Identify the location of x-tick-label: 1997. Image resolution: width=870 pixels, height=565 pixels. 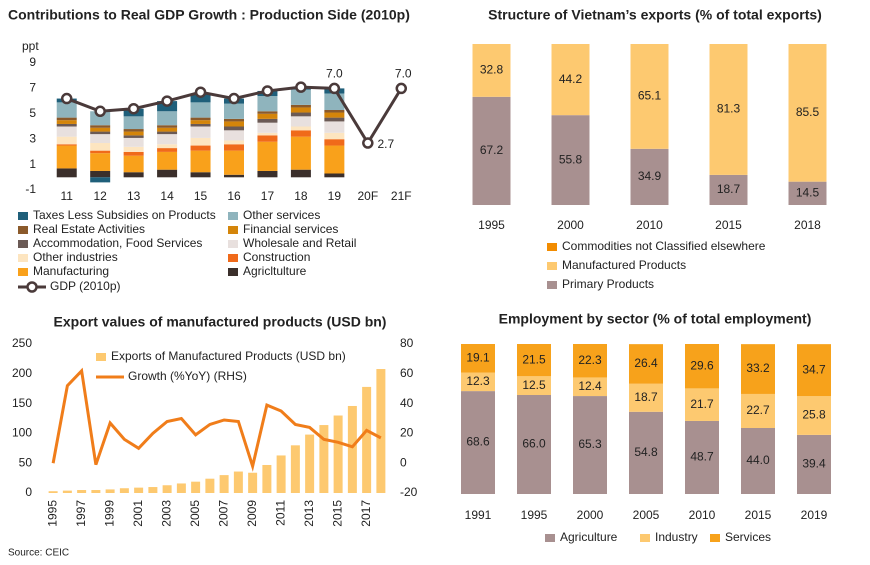
(81, 513).